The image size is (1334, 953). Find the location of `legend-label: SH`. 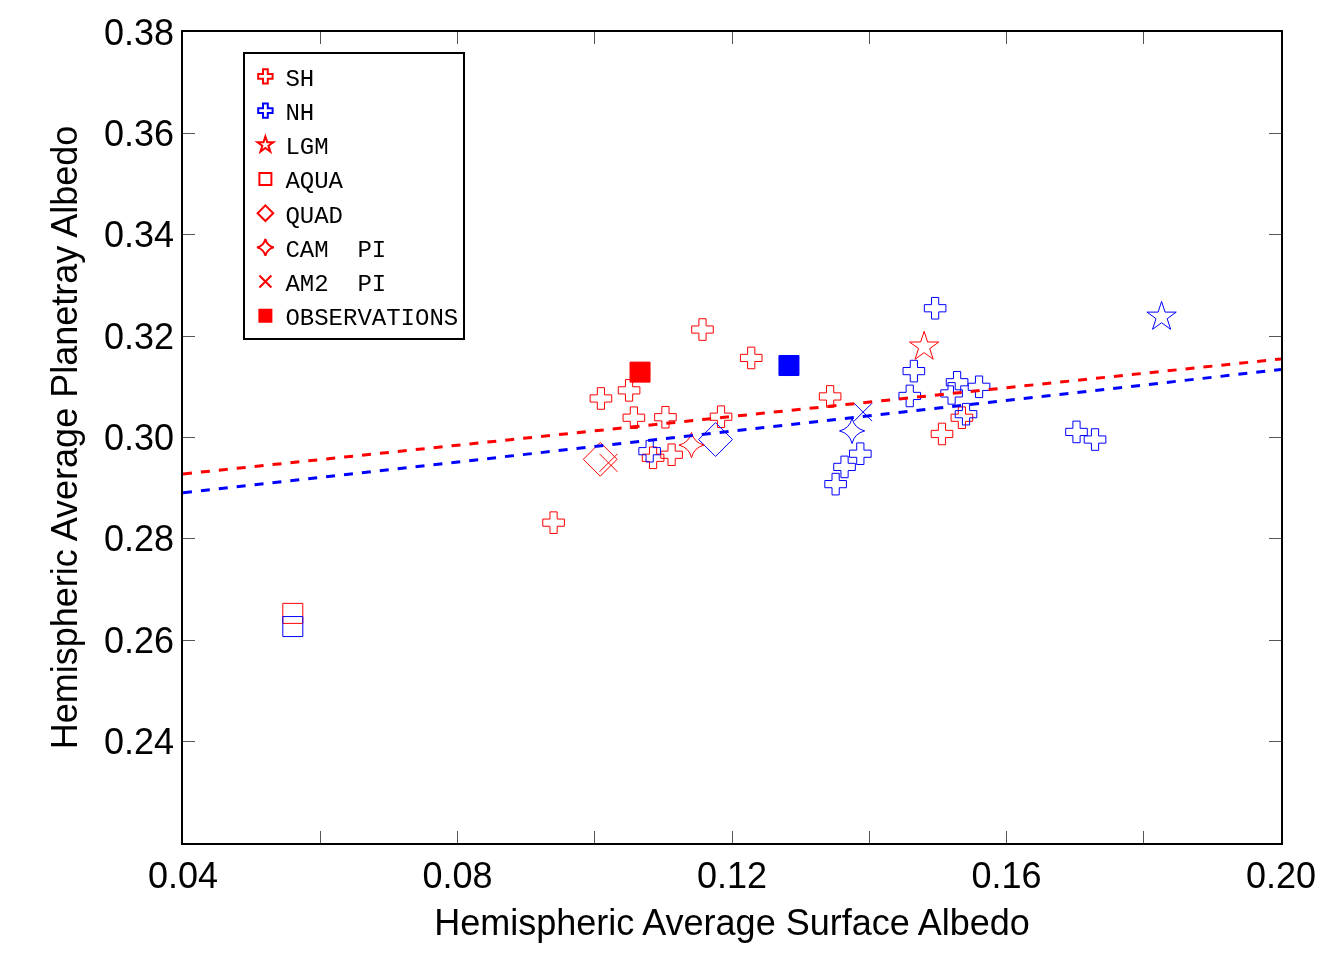

legend-label: SH is located at coordinates (300, 79).